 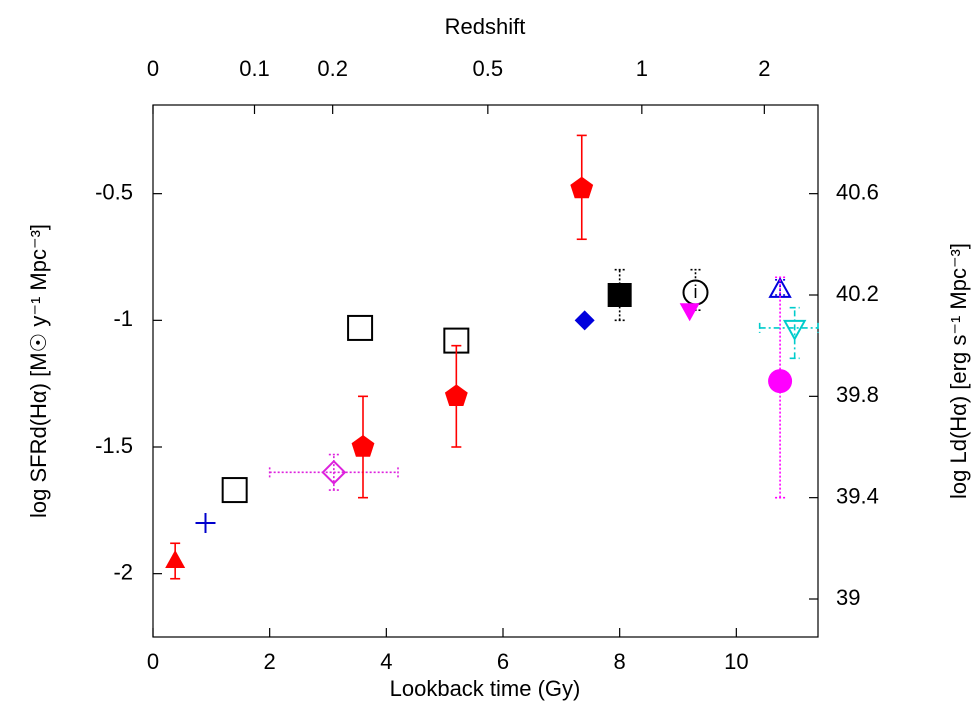 I want to click on x2-tick-label: 0.5, so click(x=488, y=68).